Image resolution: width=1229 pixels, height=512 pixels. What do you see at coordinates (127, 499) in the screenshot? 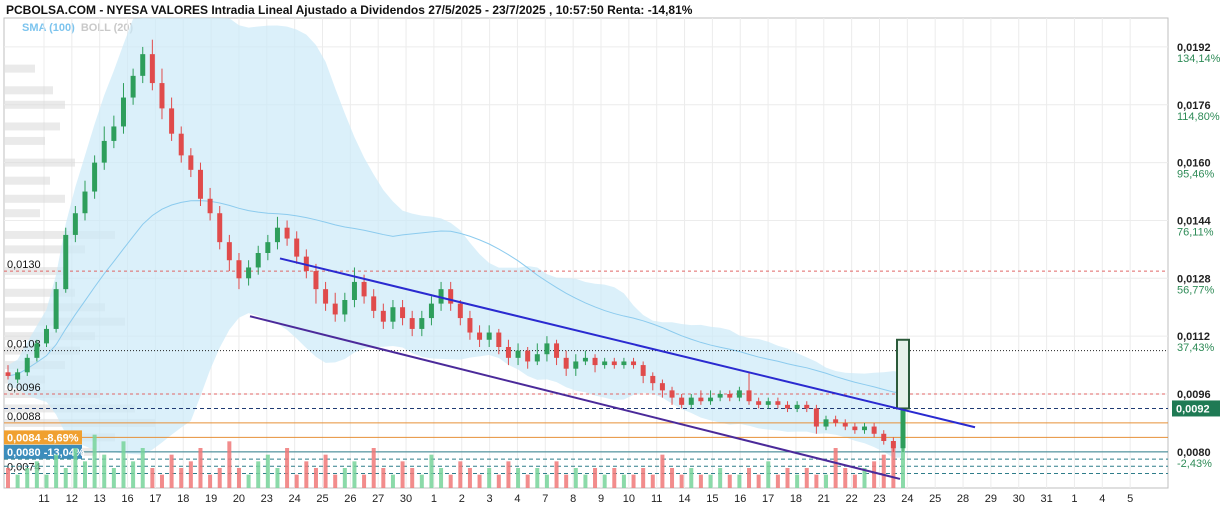
I see `x-tick-label: 16` at bounding box center [127, 499].